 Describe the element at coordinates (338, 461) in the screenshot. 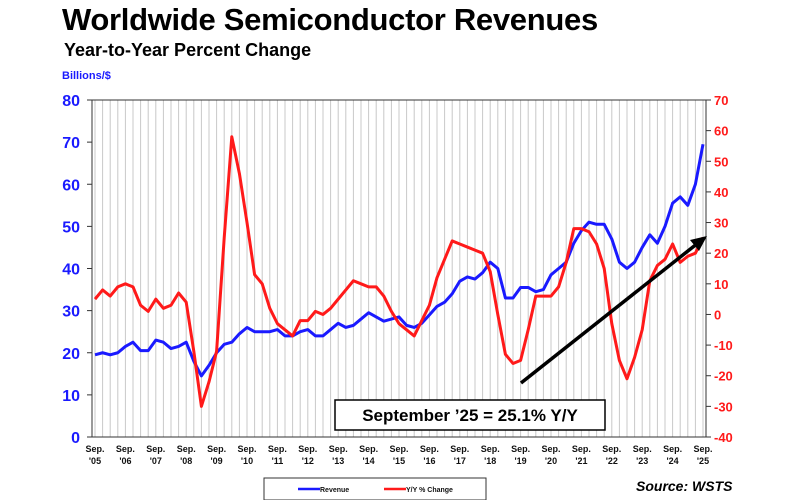

I see `x-tick-label: '13` at that location.